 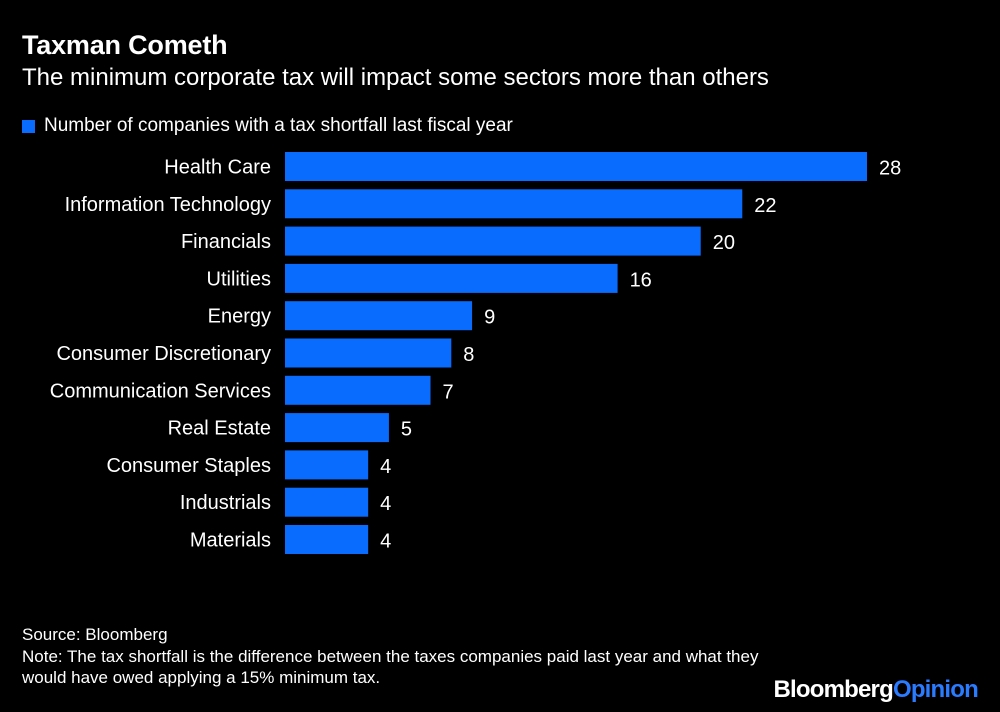 What do you see at coordinates (225, 503) in the screenshot?
I see `category-label: Industrials` at bounding box center [225, 503].